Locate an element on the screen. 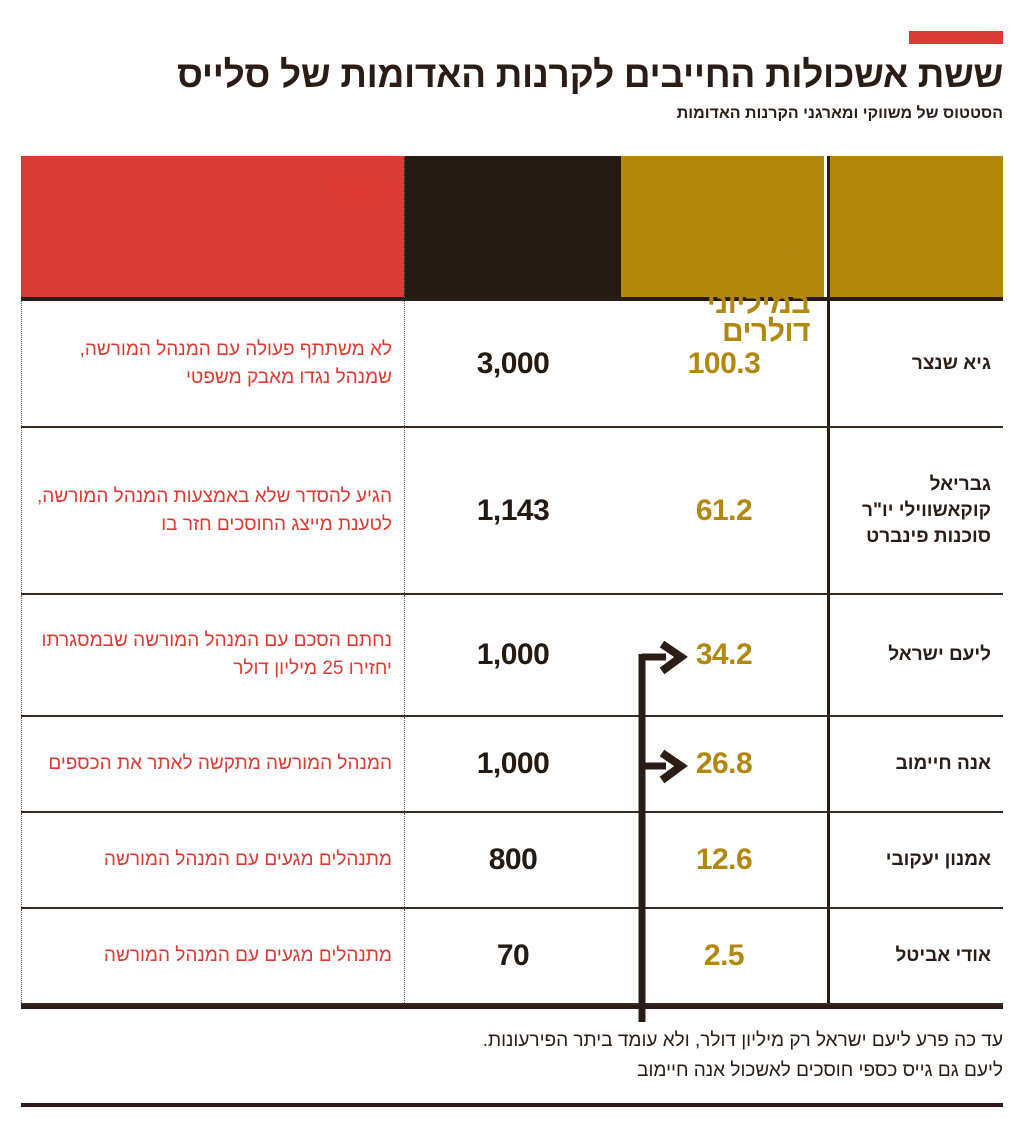 The height and width of the screenshot is (1124, 1024). cell-name-text: אנה חיימוב is located at coordinates (943, 763).